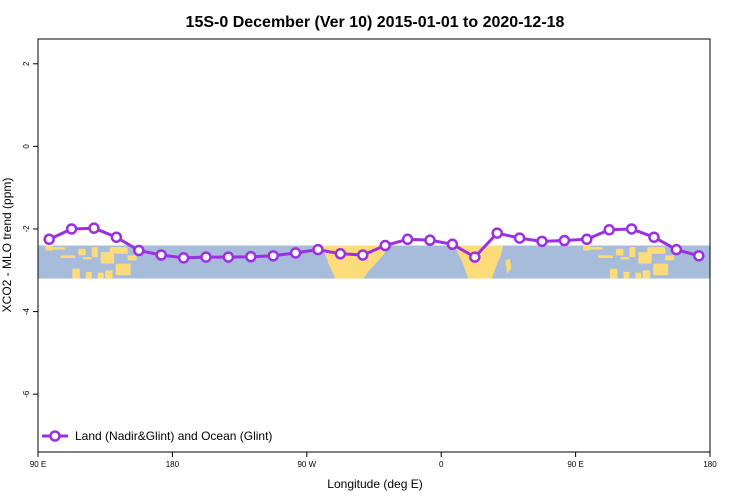 The height and width of the screenshot is (500, 750). What do you see at coordinates (55, 436) in the screenshot?
I see `legend-marker` at bounding box center [55, 436].